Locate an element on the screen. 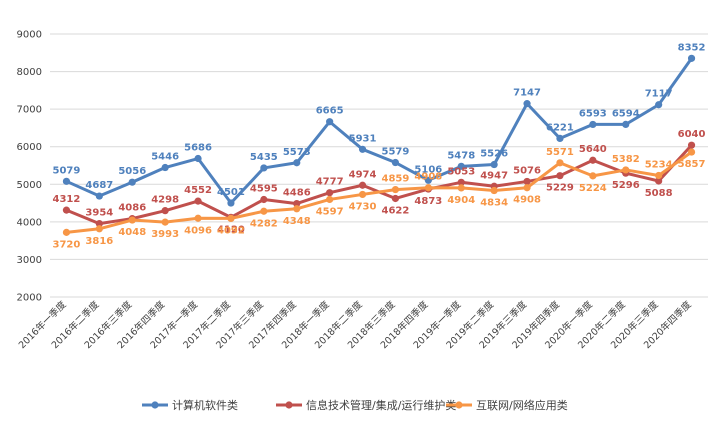 This screenshot has height=424, width=720. data-label: 4859 is located at coordinates (396, 179).